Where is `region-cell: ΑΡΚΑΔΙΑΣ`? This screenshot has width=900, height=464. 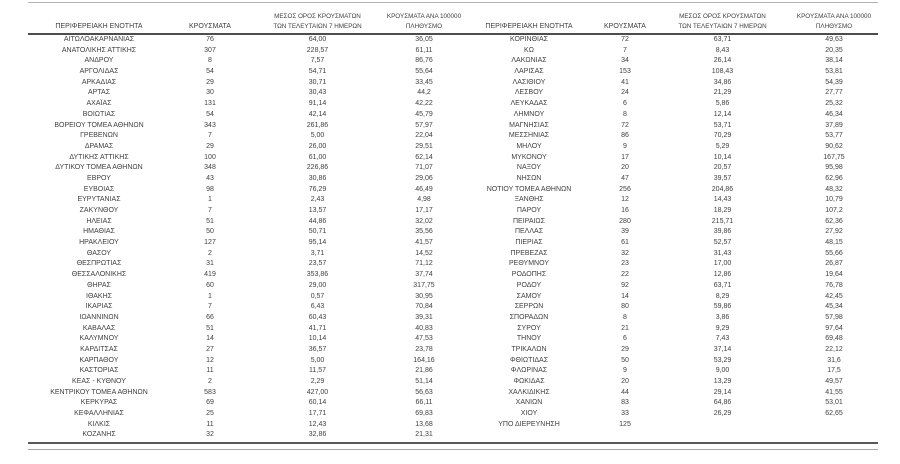 region-cell: ΑΡΚΑΔΙΑΣ is located at coordinates (99, 82).